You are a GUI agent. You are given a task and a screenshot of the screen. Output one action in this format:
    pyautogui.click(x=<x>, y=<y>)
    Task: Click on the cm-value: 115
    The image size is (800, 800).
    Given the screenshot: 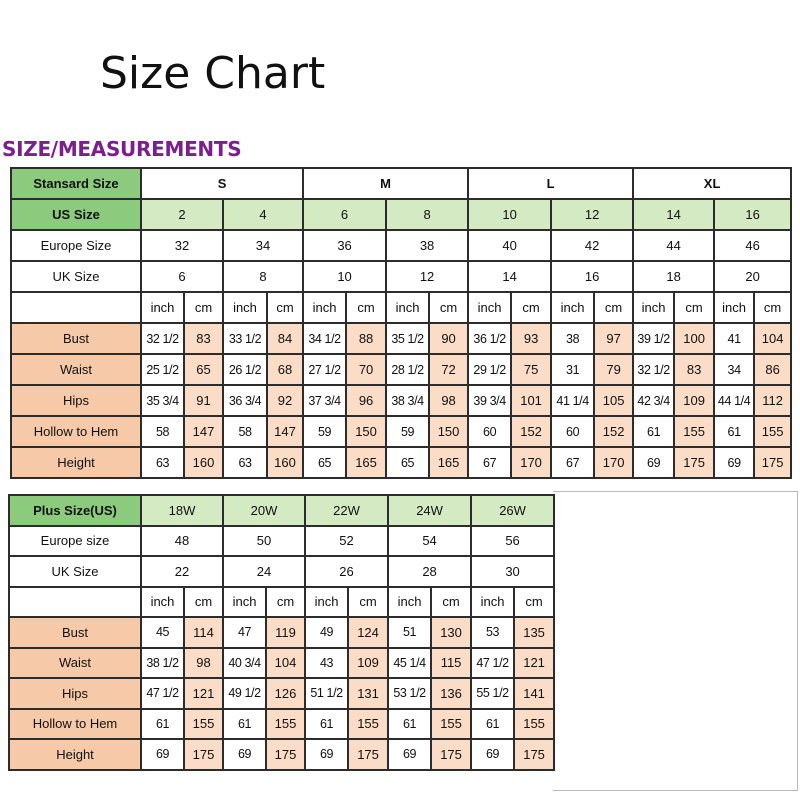 What is the action you would take?
    pyautogui.click(x=451, y=662)
    